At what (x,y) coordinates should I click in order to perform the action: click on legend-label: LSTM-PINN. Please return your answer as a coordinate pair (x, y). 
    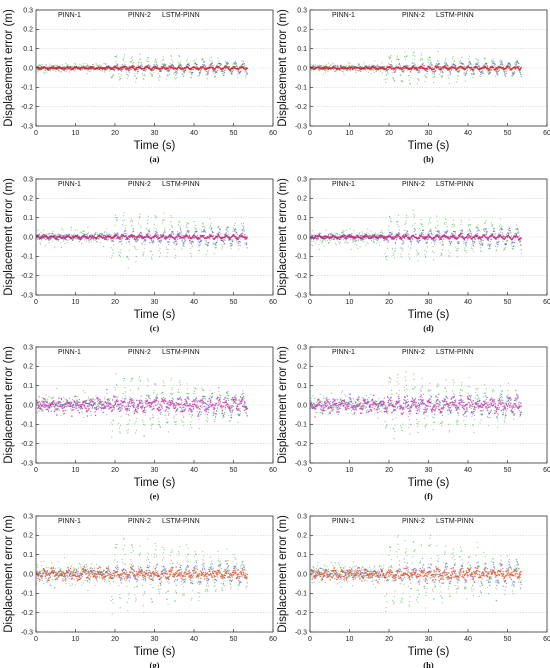
    Looking at the image, I should click on (455, 15).